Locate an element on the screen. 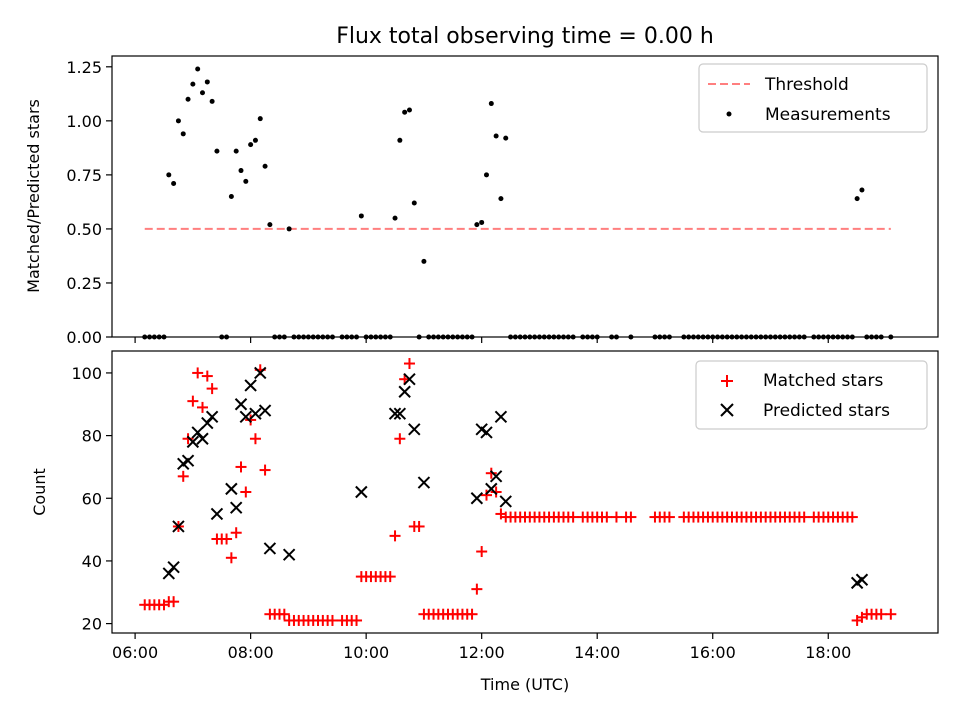 The image size is (960, 720). count-y-axis-label: Count is located at coordinates (39, 492).